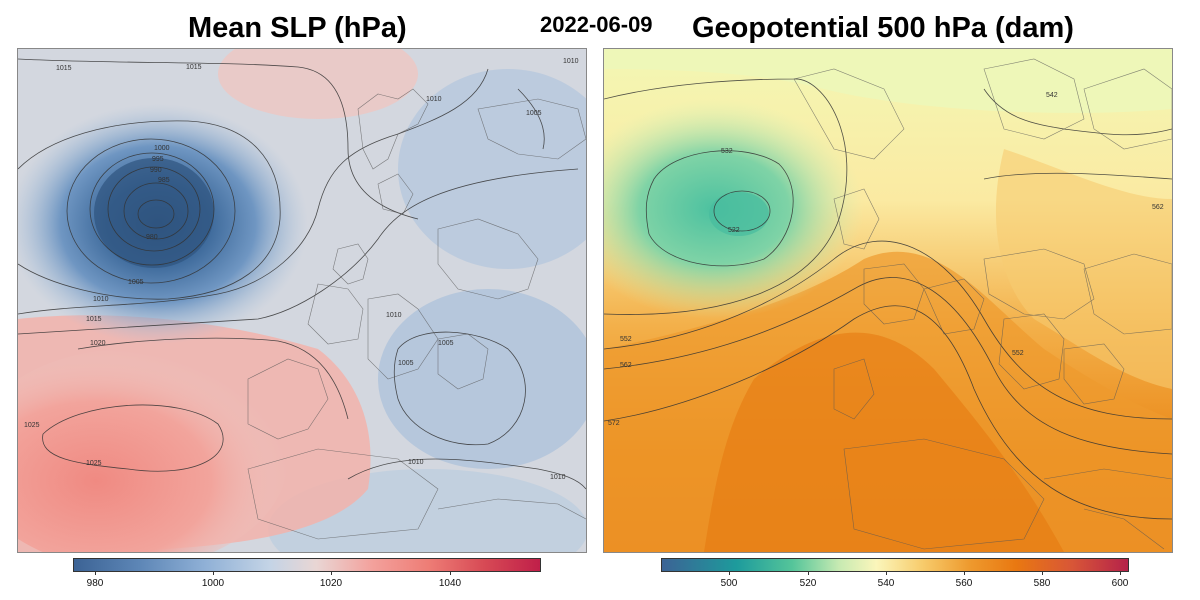 The height and width of the screenshot is (600, 1200). I want to click on colorbar-tick-label: 980, so click(95, 583).